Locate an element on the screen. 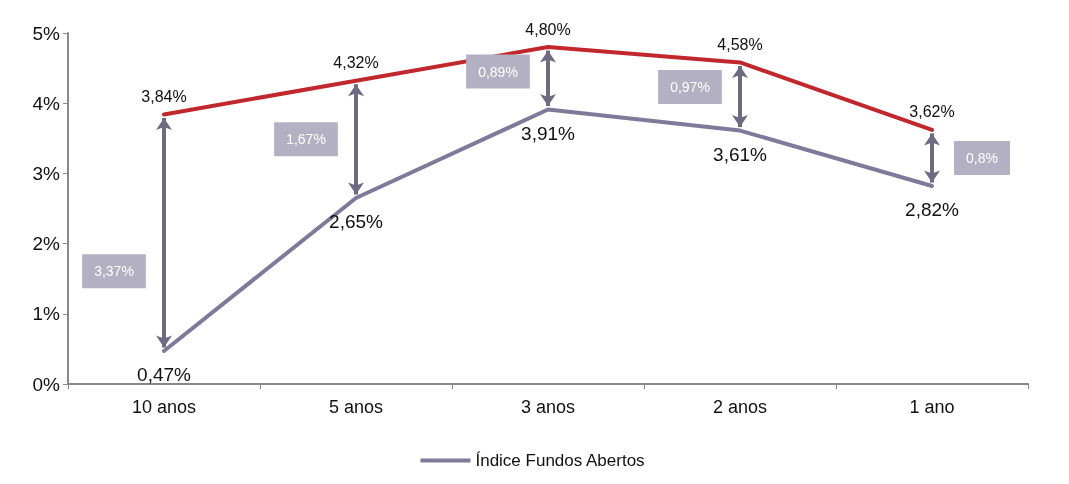  data-label: 4,32% is located at coordinates (356, 63).